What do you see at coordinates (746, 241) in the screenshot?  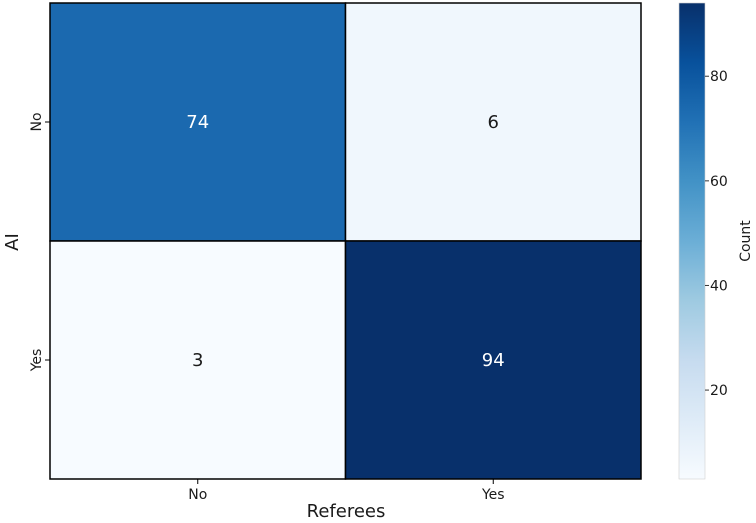 I see `colorbar-label: Count` at bounding box center [746, 241].